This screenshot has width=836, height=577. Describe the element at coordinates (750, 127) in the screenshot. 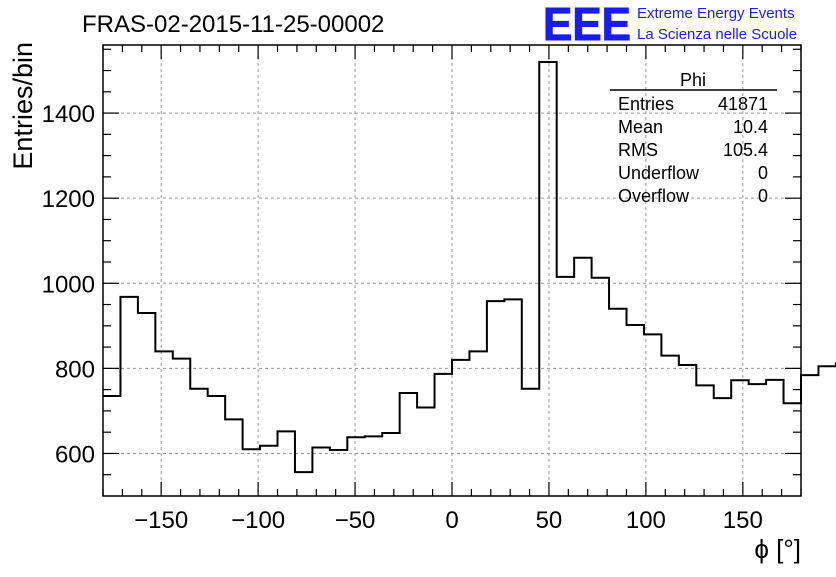

I see `stats-mean-value: 10.4` at that location.